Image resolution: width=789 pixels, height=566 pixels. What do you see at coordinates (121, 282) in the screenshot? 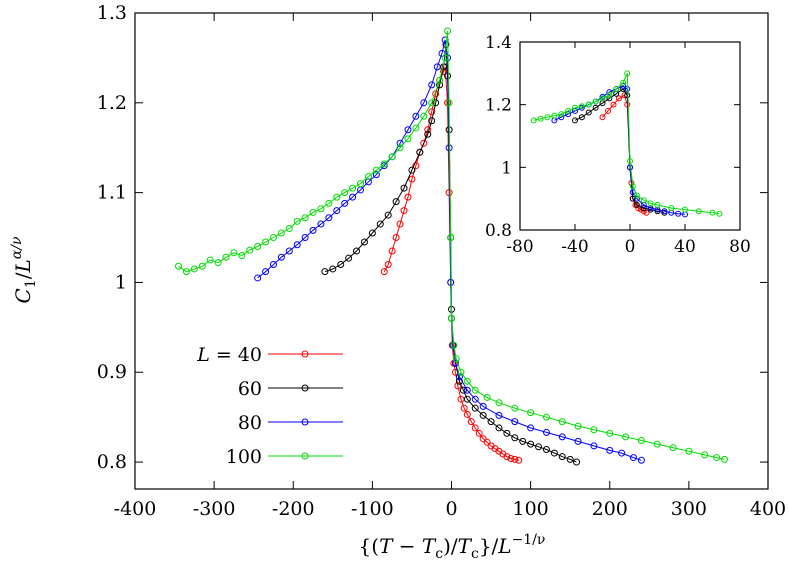
I see `y-tick-label: 1` at bounding box center [121, 282].